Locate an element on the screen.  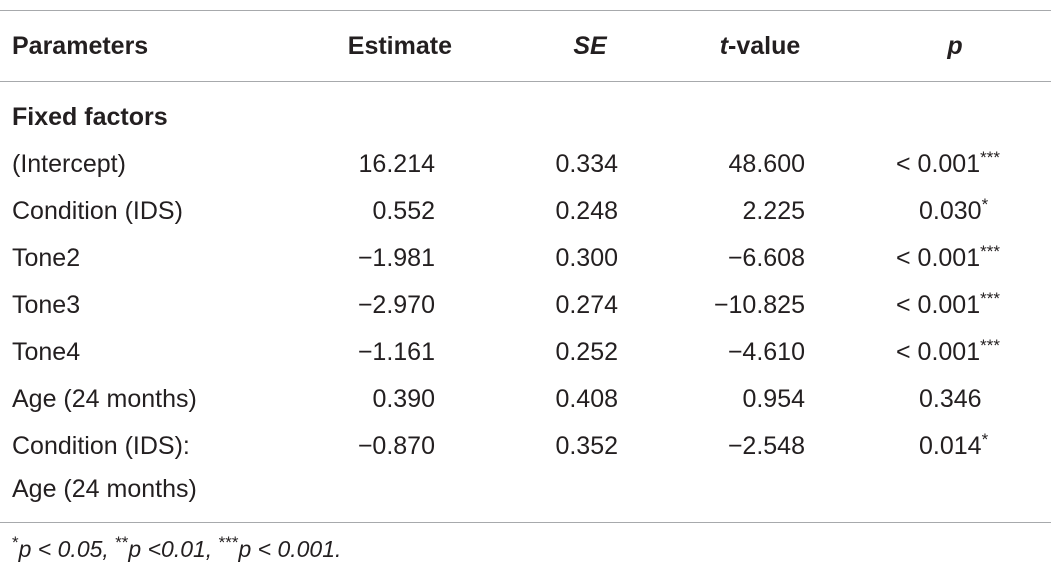
footnote-star-1: * is located at coordinates (15, 542).